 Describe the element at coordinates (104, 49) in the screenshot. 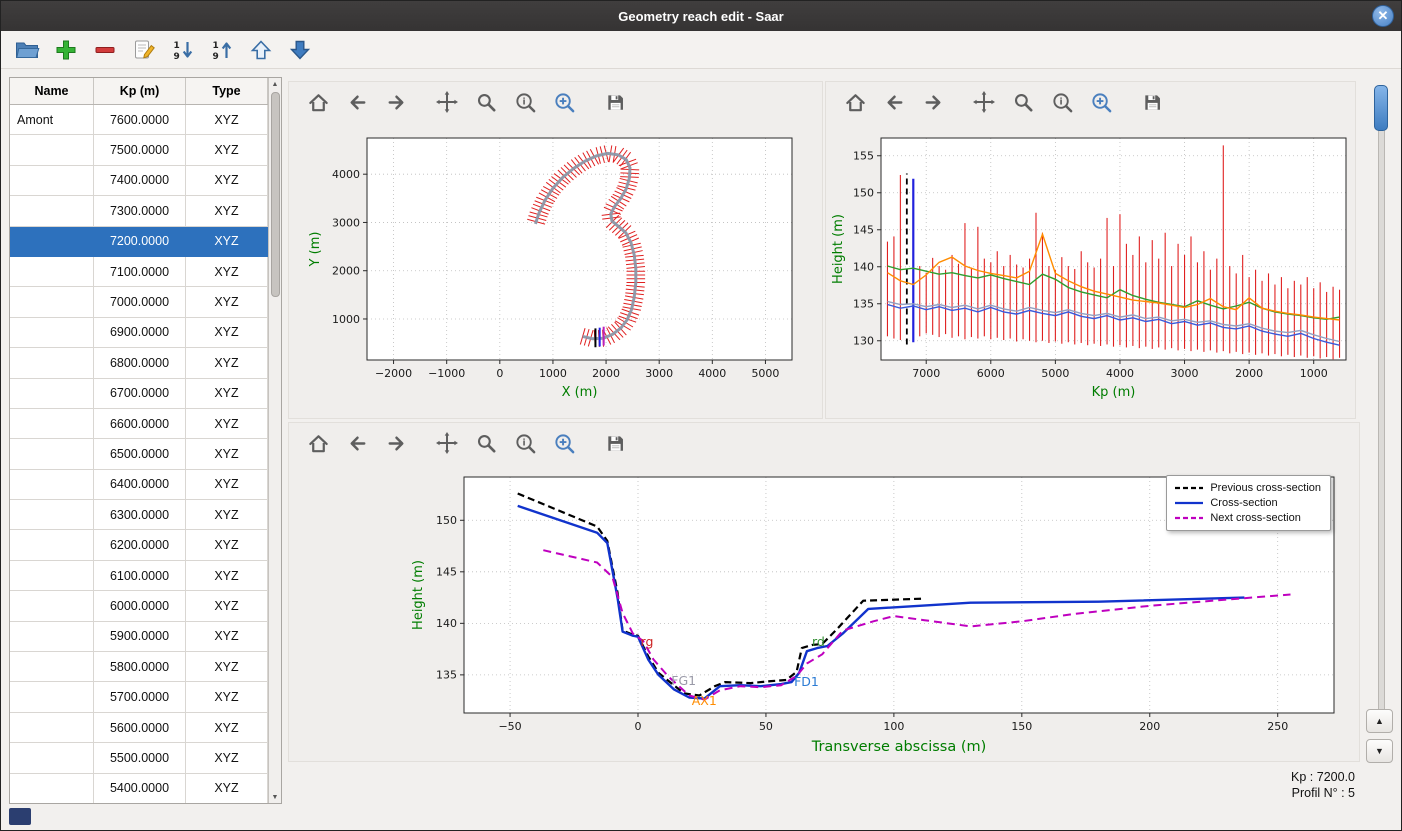

I see `remove-profile-icon` at that location.